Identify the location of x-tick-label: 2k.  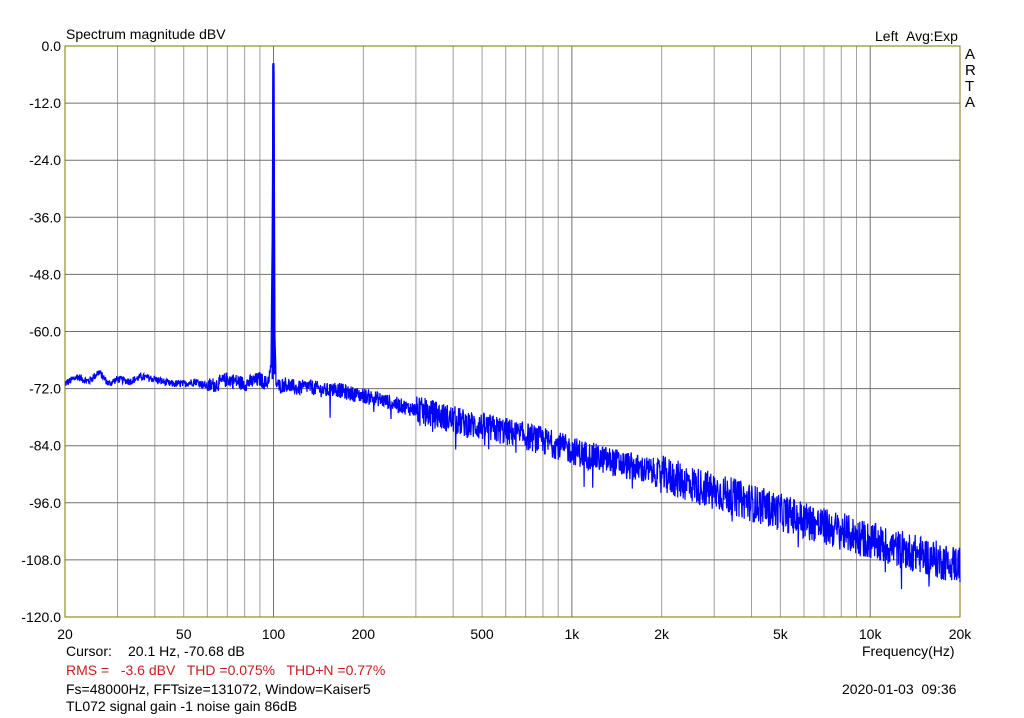
(662, 634).